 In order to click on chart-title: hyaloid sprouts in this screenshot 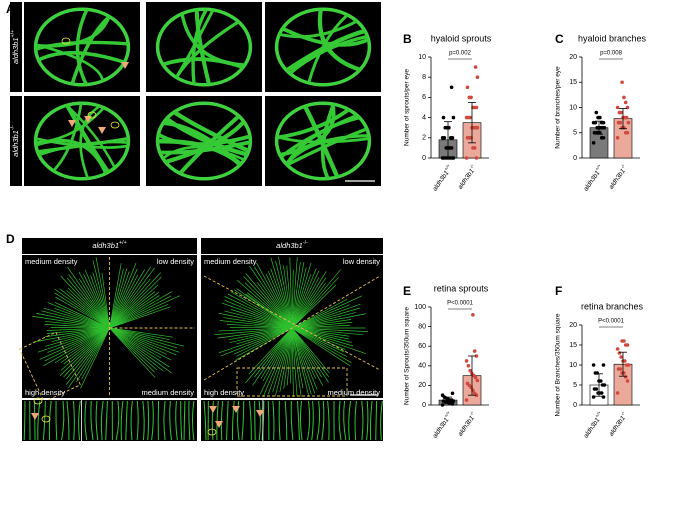, I will do `click(461, 38)`.